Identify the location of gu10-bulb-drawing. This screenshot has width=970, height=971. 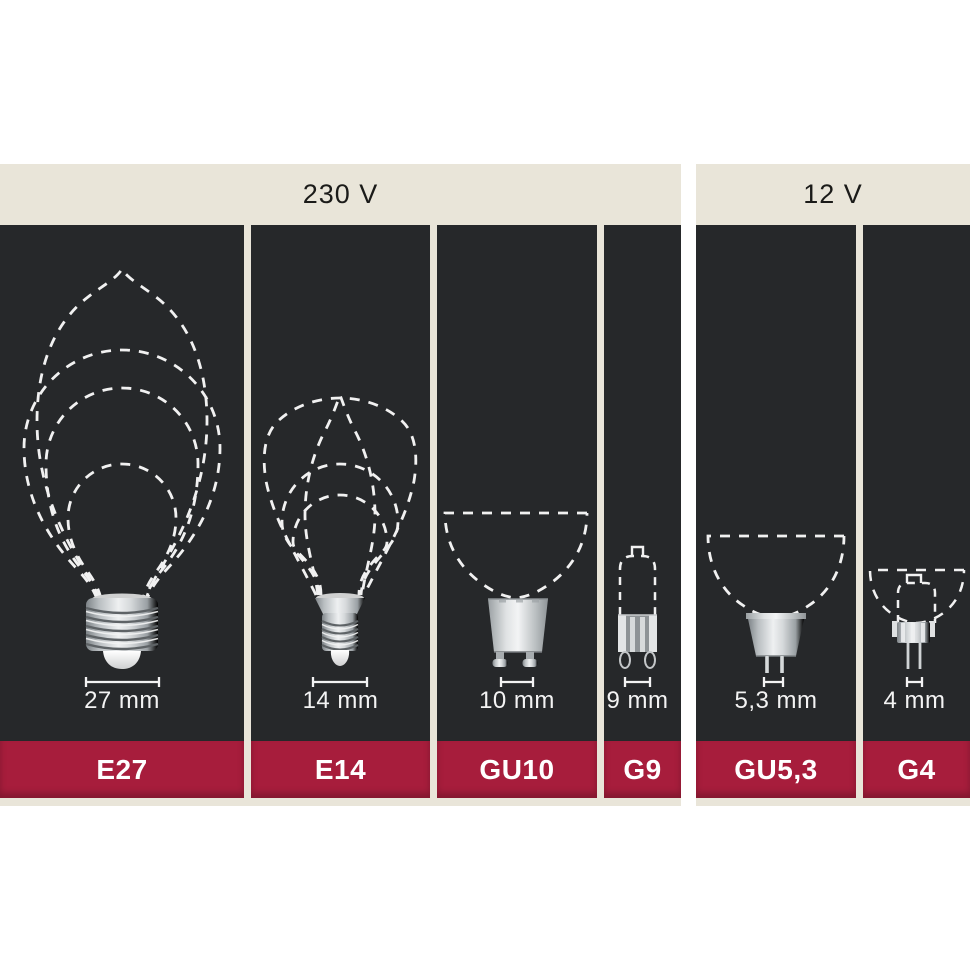
(516, 599).